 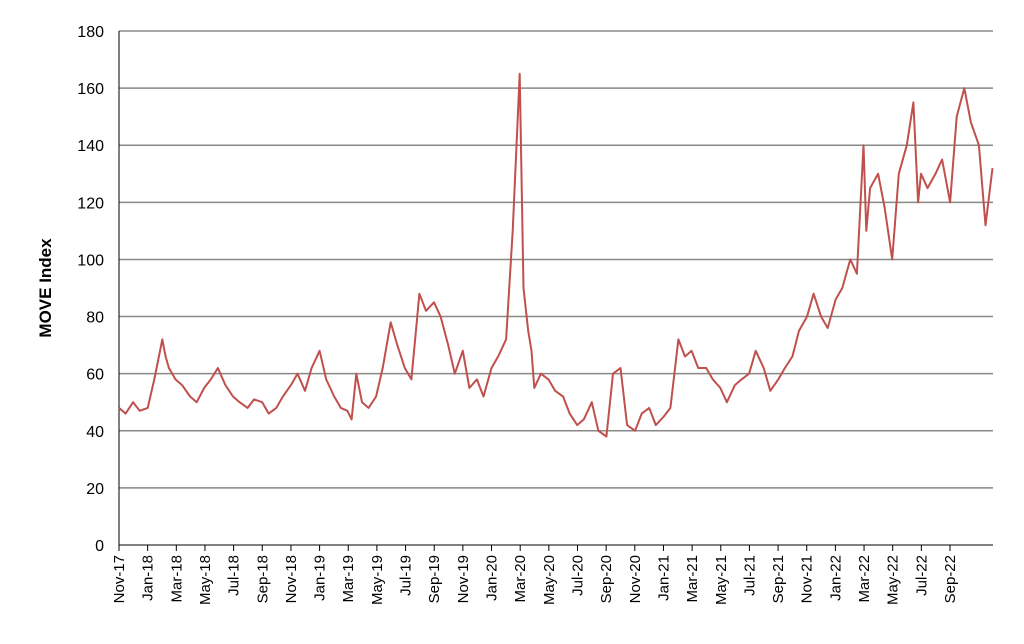 What do you see at coordinates (95, 318) in the screenshot?
I see `y-tick-label: 80` at bounding box center [95, 318].